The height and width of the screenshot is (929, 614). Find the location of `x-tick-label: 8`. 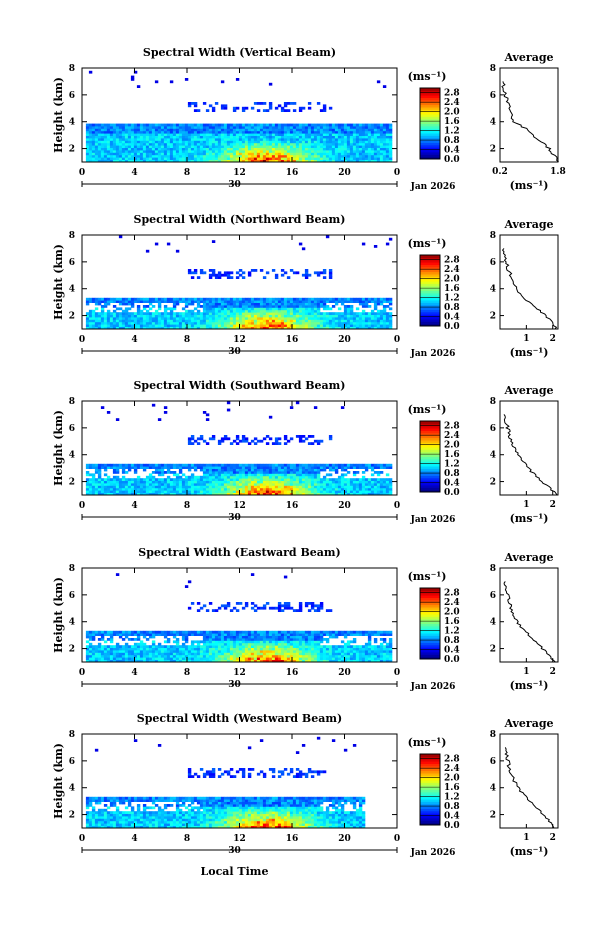

x-tick-label: 8 is located at coordinates (187, 173).